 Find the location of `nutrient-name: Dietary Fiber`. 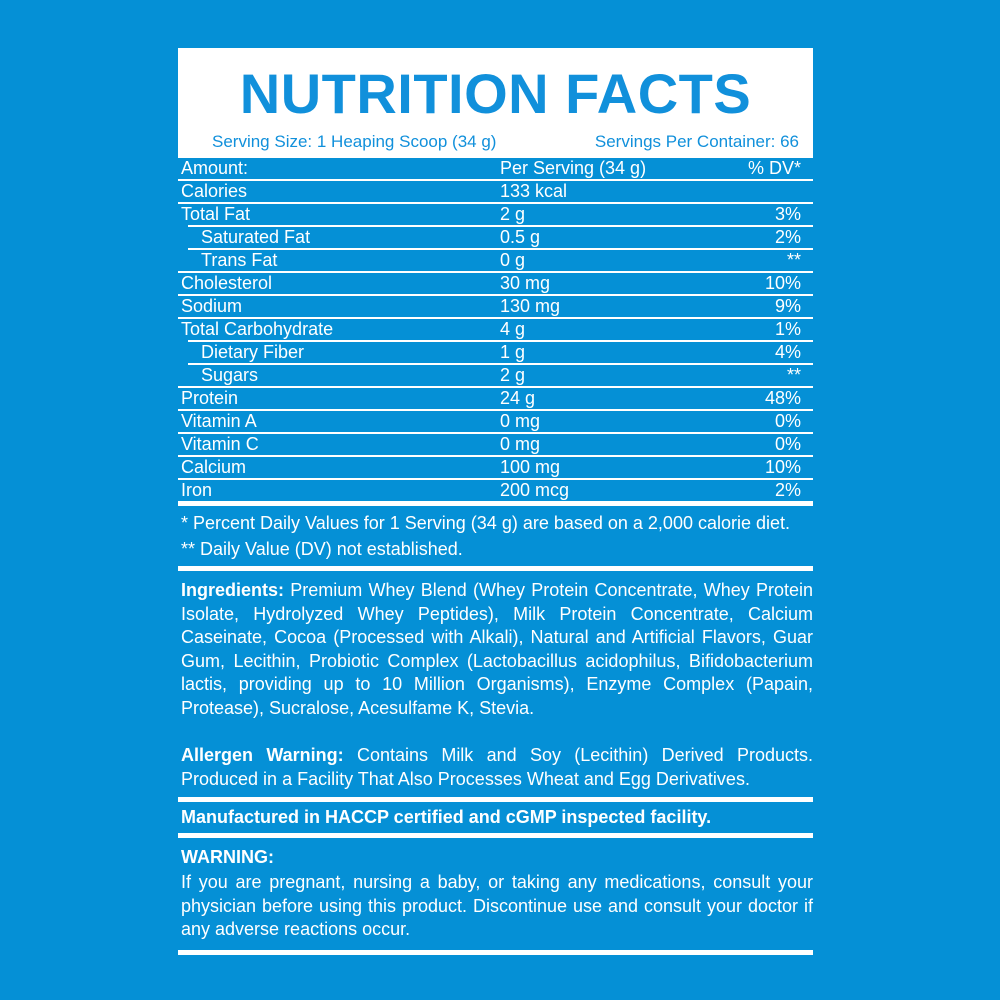

nutrient-name: Dietary Fiber is located at coordinates (253, 352).